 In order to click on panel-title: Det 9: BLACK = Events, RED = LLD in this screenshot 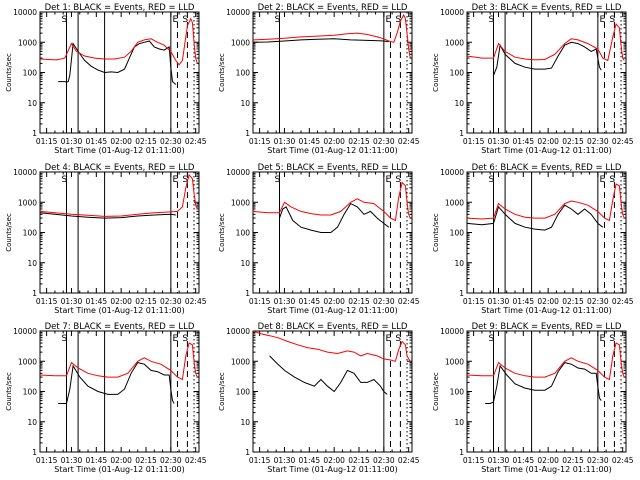, I will do `click(547, 327)`.